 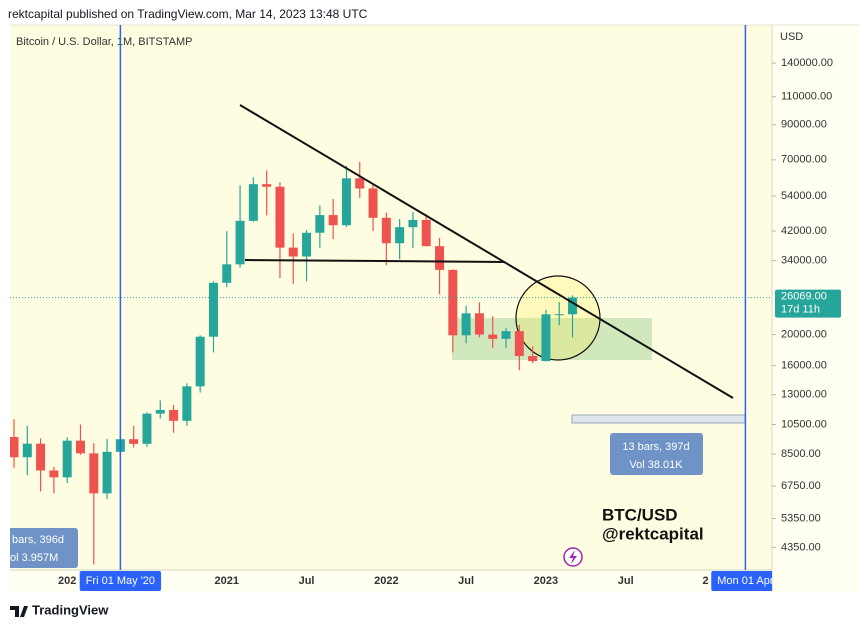 What do you see at coordinates (801, 486) in the screenshot?
I see `y-tick-label: 6750.00` at bounding box center [801, 486].